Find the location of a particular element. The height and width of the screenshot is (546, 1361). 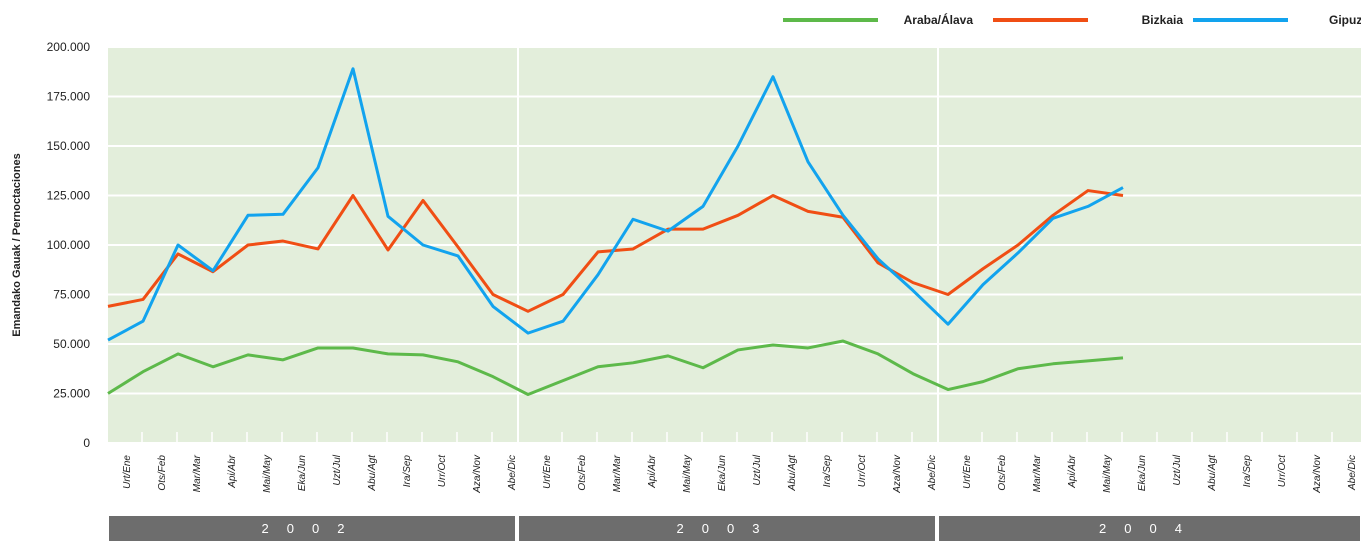

y-tick-label: 150.000 is located at coordinates (69, 146).